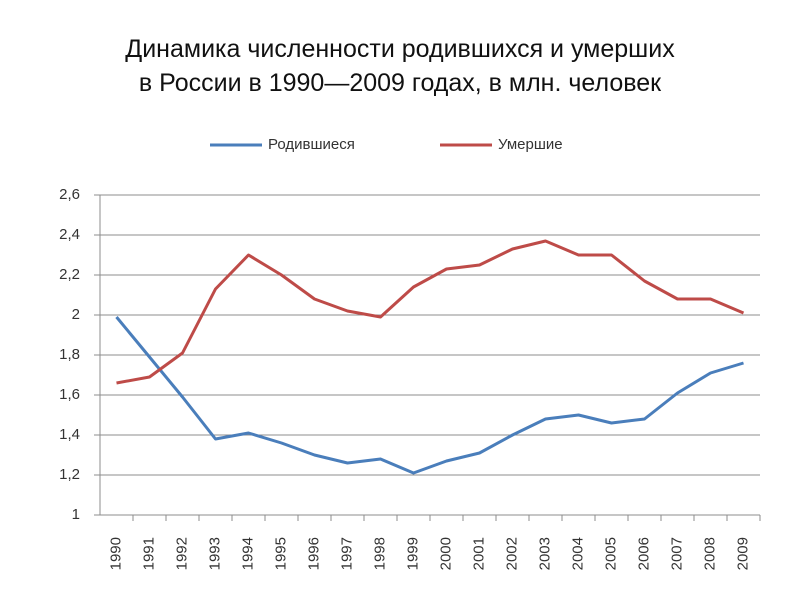 The image size is (800, 600). What do you see at coordinates (247, 553) in the screenshot?
I see `x-tick-label: 1994` at bounding box center [247, 553].